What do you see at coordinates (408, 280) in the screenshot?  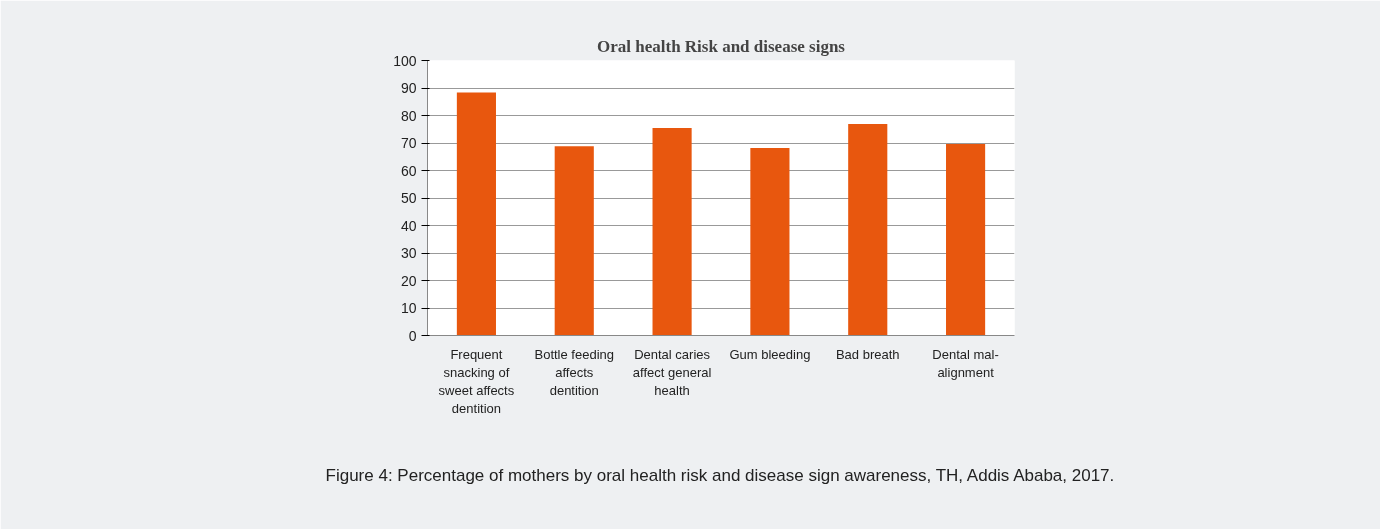 I see `y-tick-label: 20` at bounding box center [408, 280].